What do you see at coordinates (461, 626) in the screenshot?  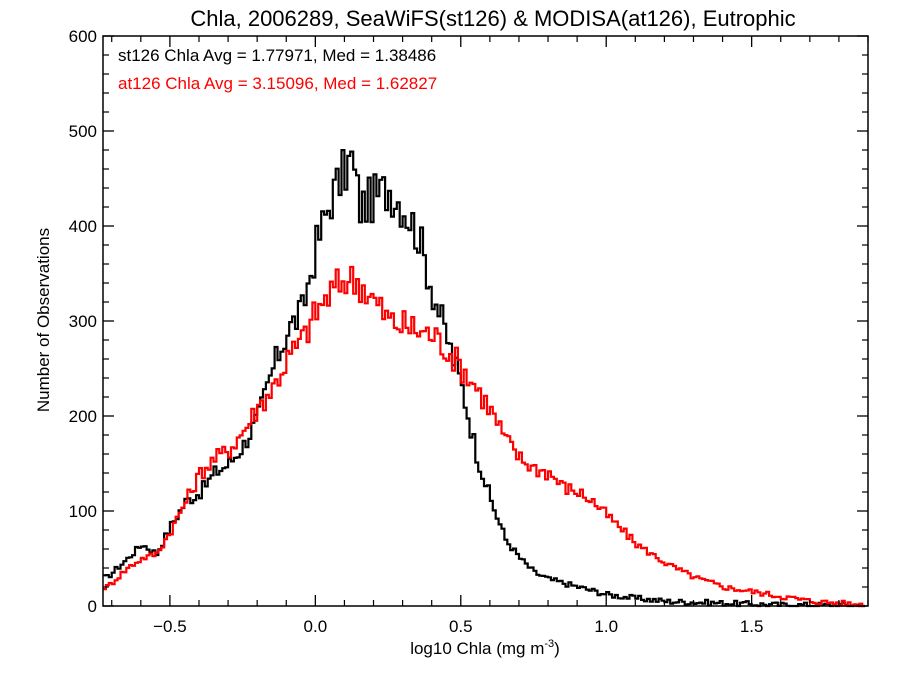 I see `x-tick-label: 0.5` at bounding box center [461, 626].